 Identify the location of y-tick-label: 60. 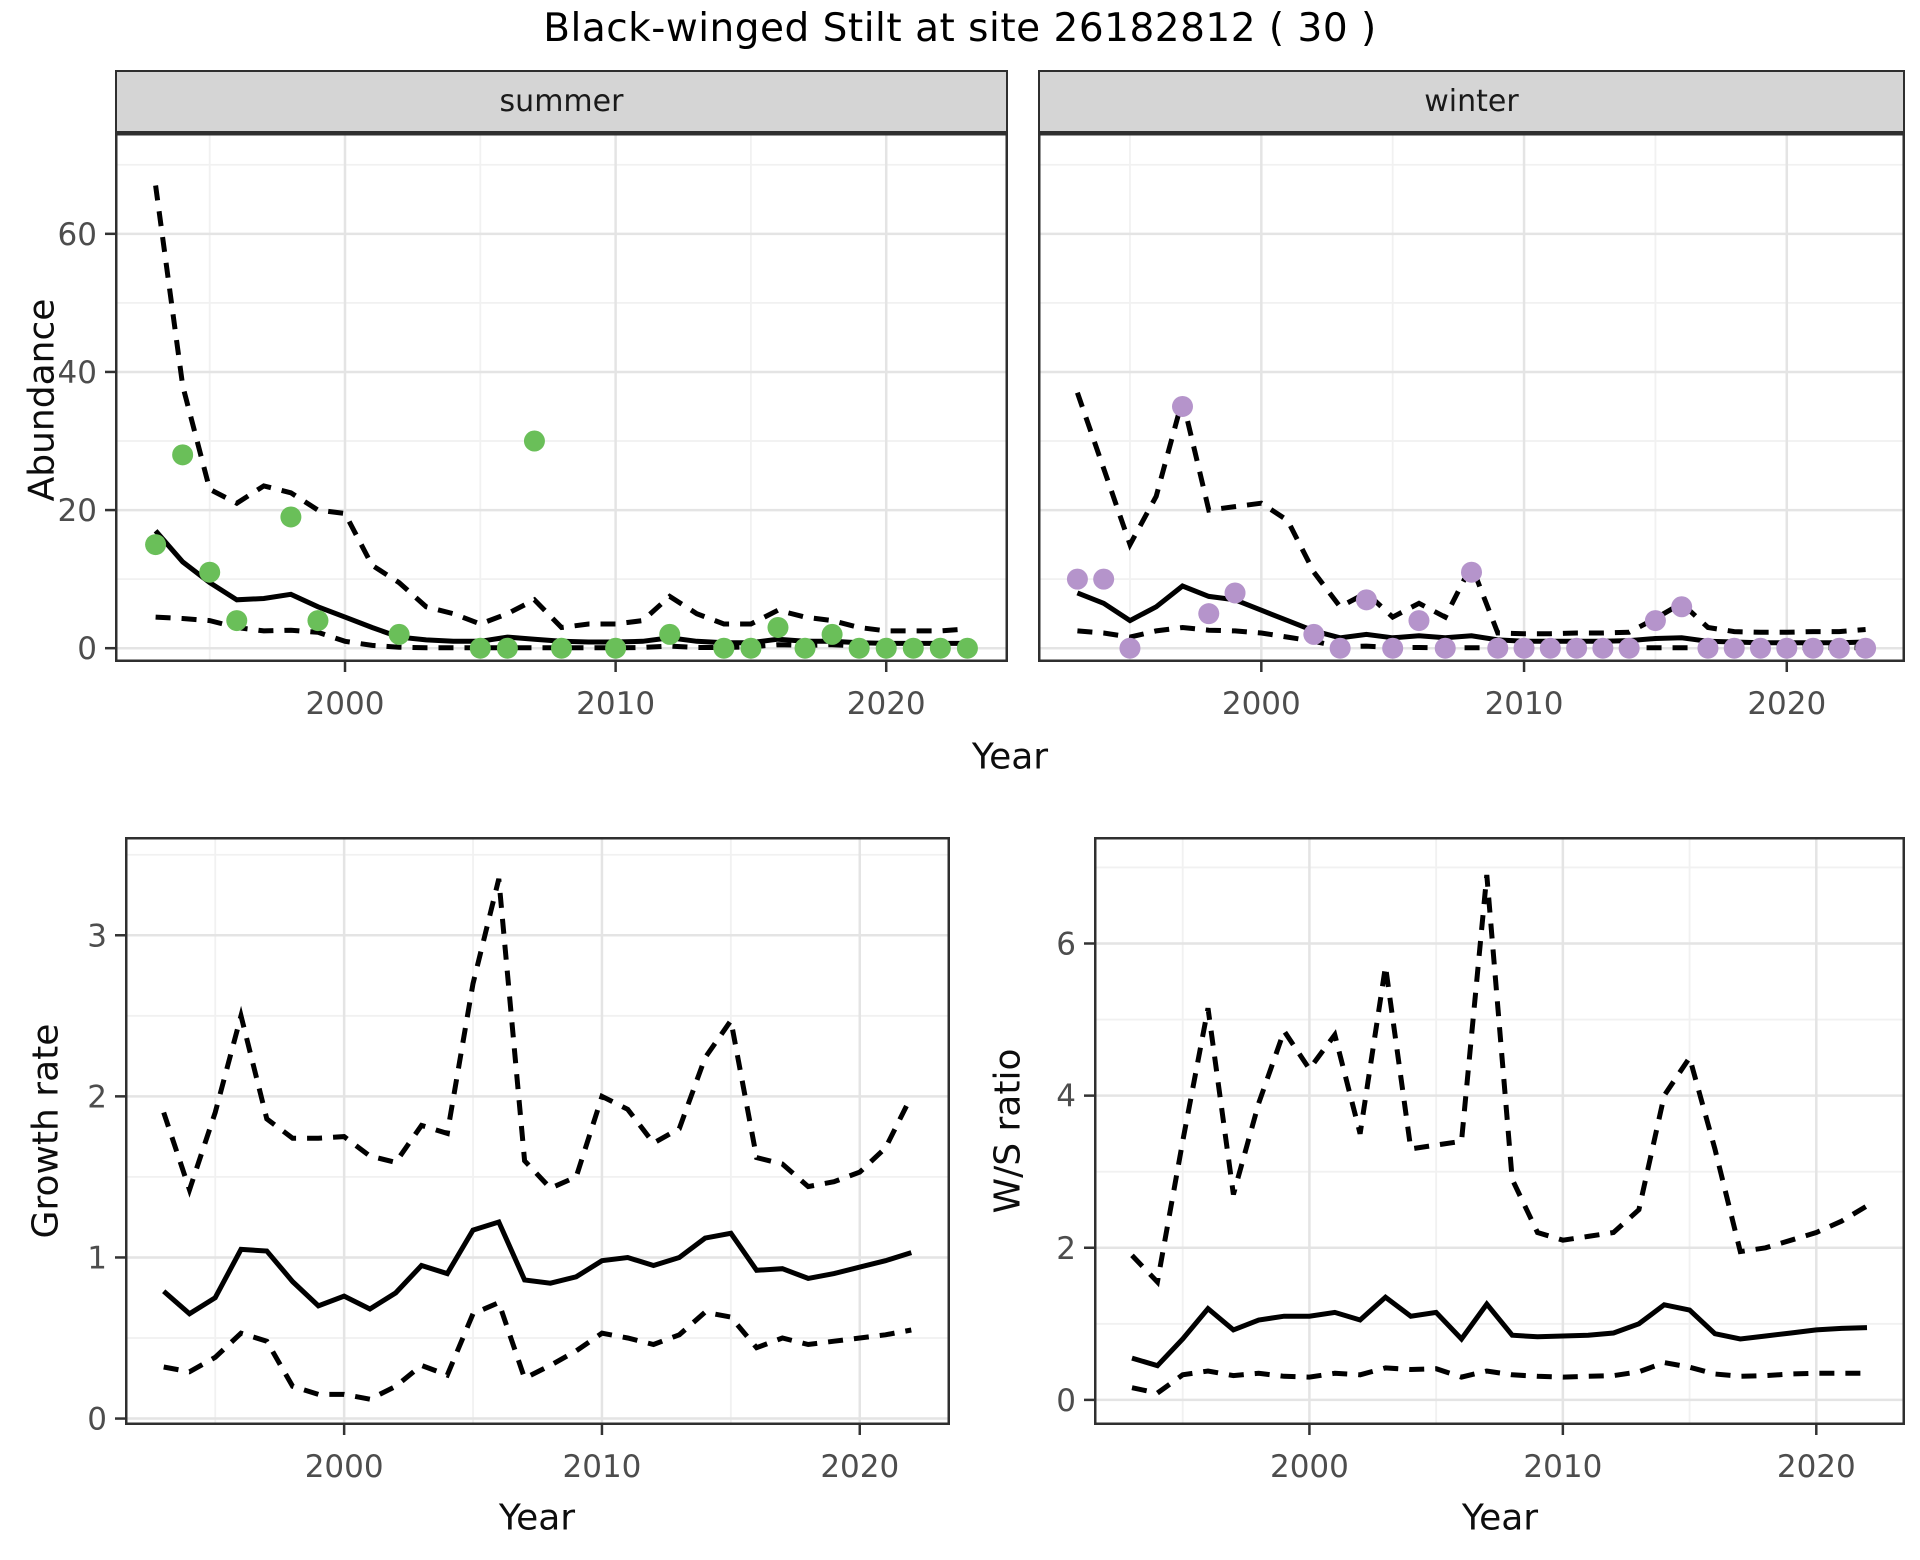
(77, 235).